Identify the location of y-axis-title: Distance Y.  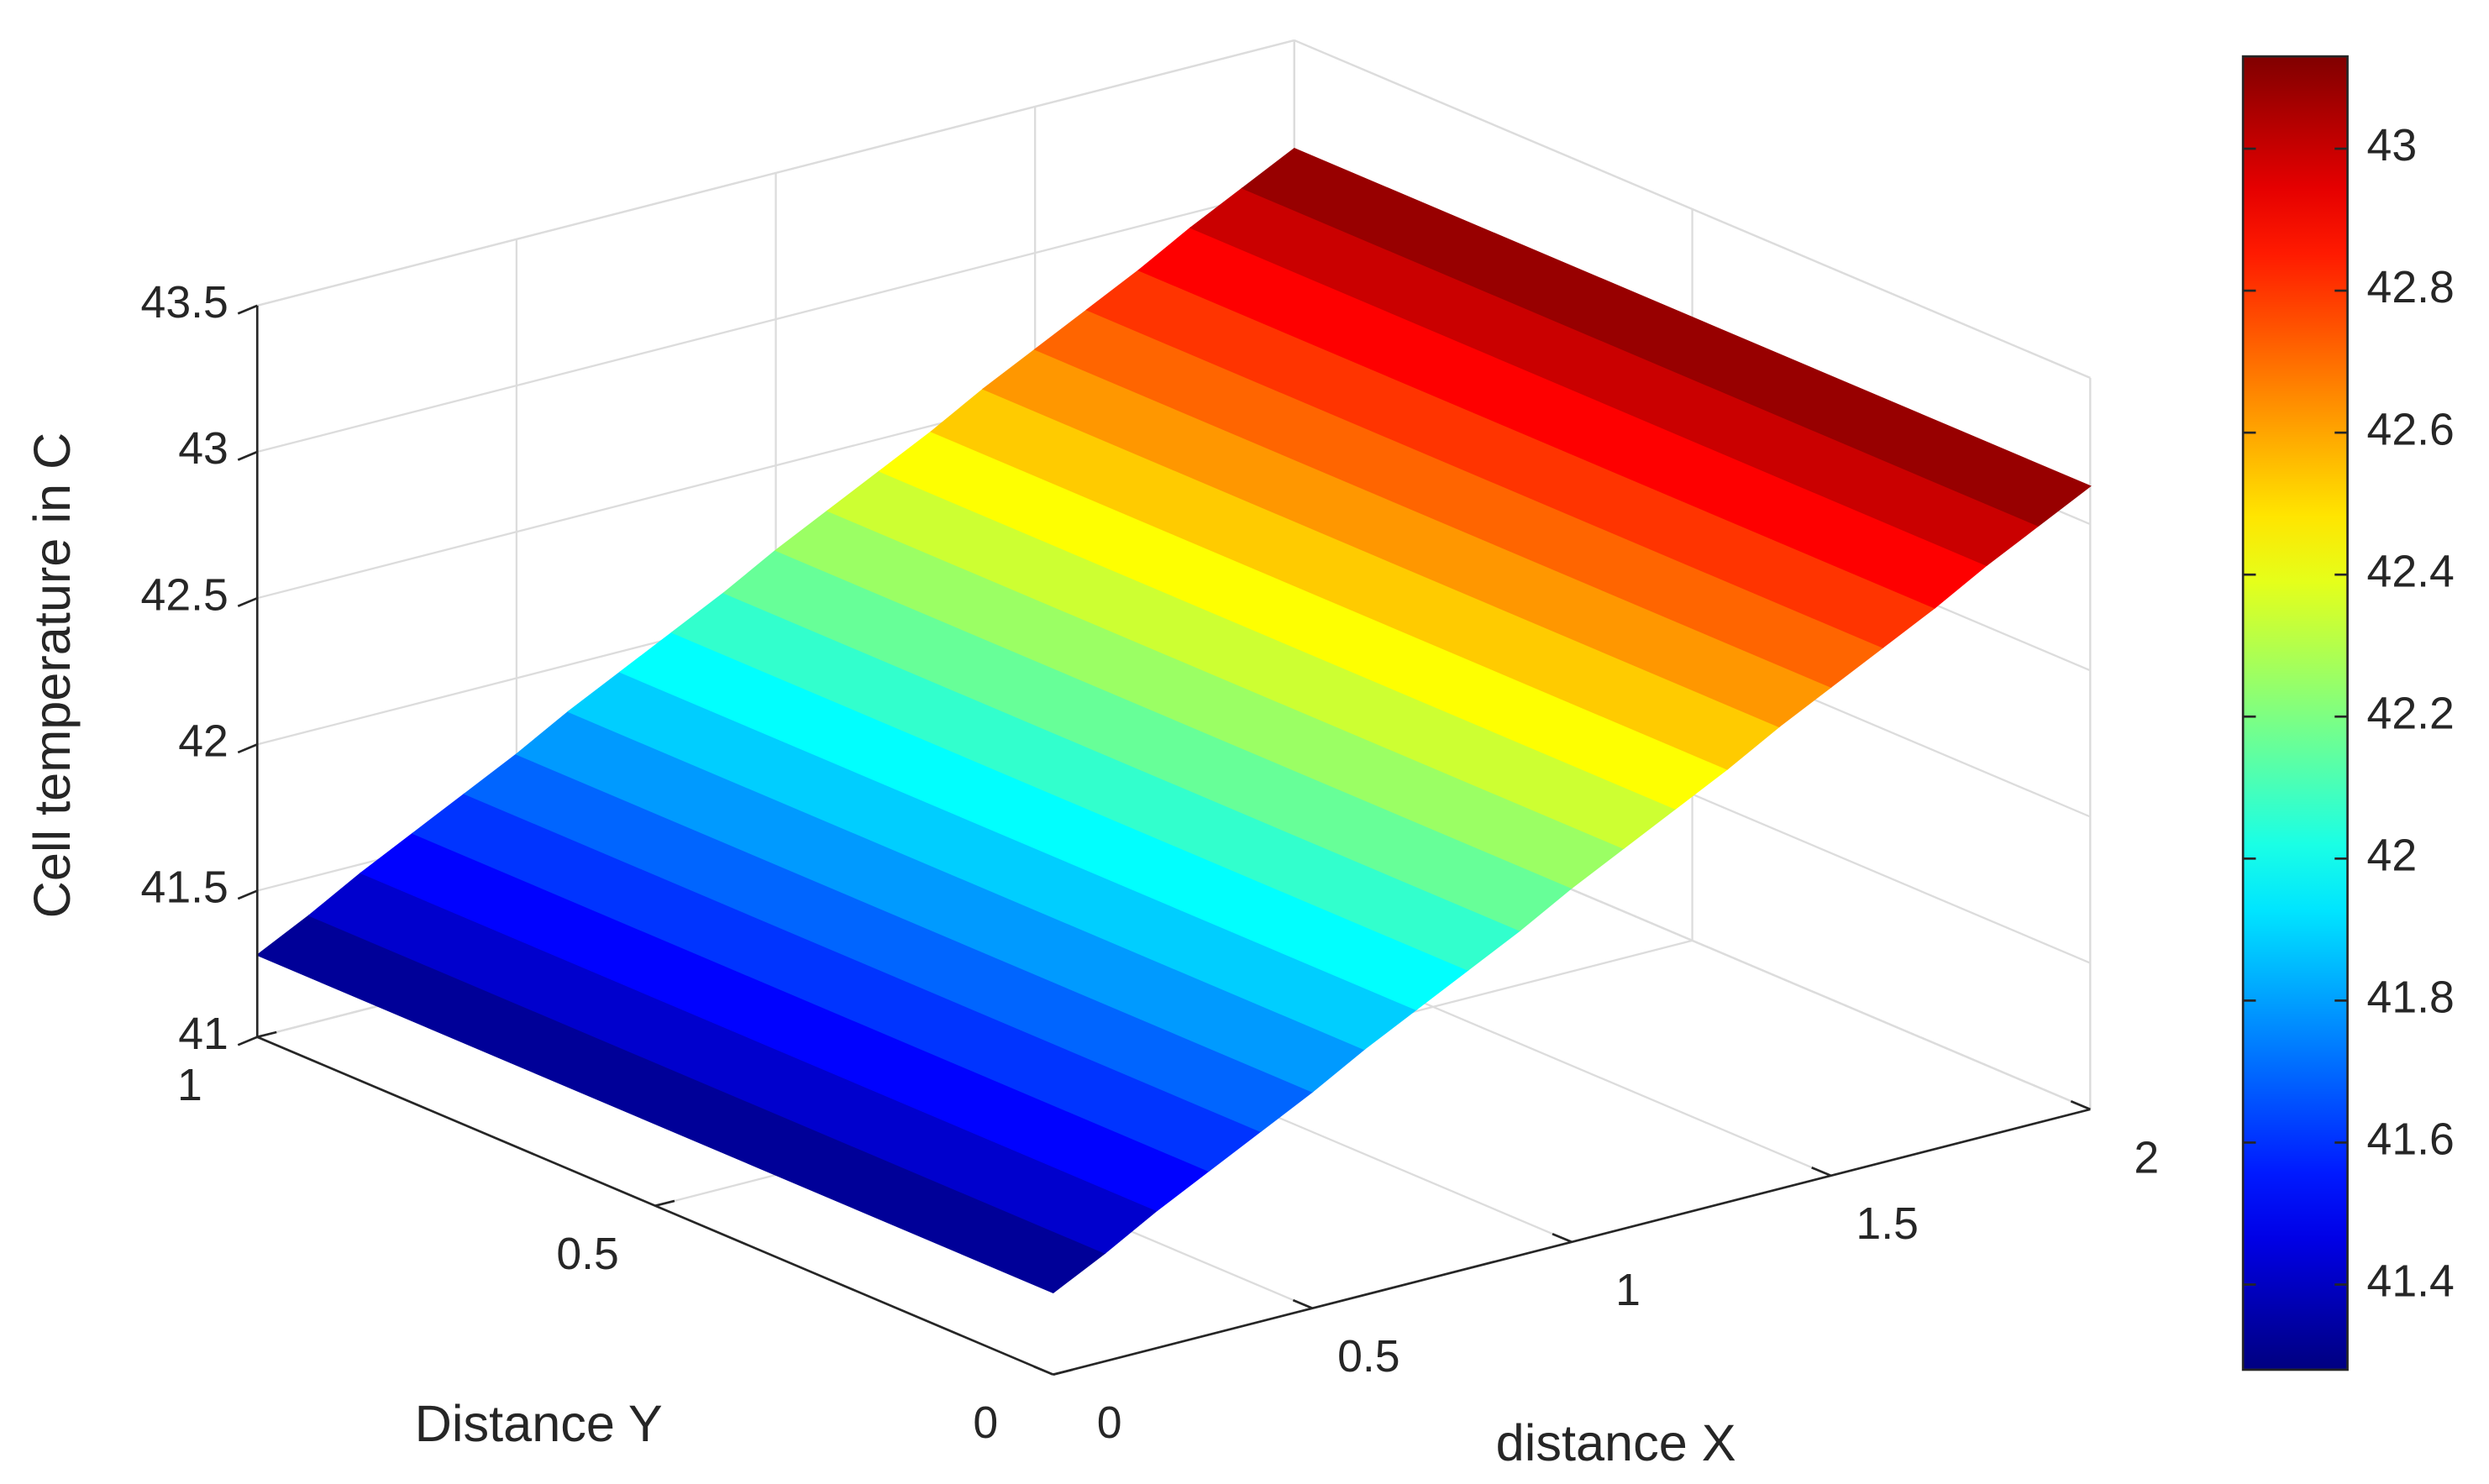
(539, 1423).